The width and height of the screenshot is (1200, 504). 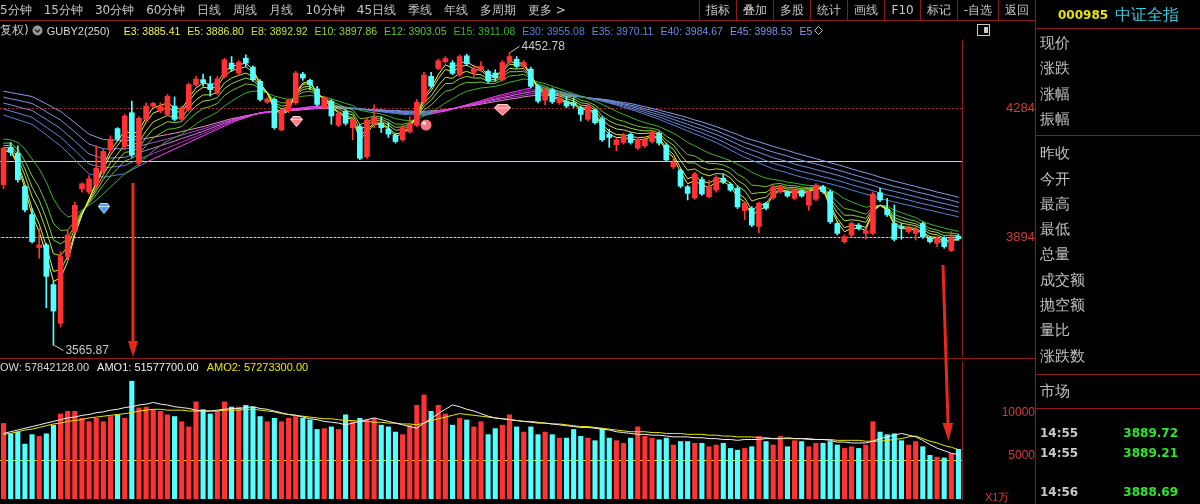 What do you see at coordinates (1062, 355) in the screenshot?
I see `text: 涨跌数` at bounding box center [1062, 355].